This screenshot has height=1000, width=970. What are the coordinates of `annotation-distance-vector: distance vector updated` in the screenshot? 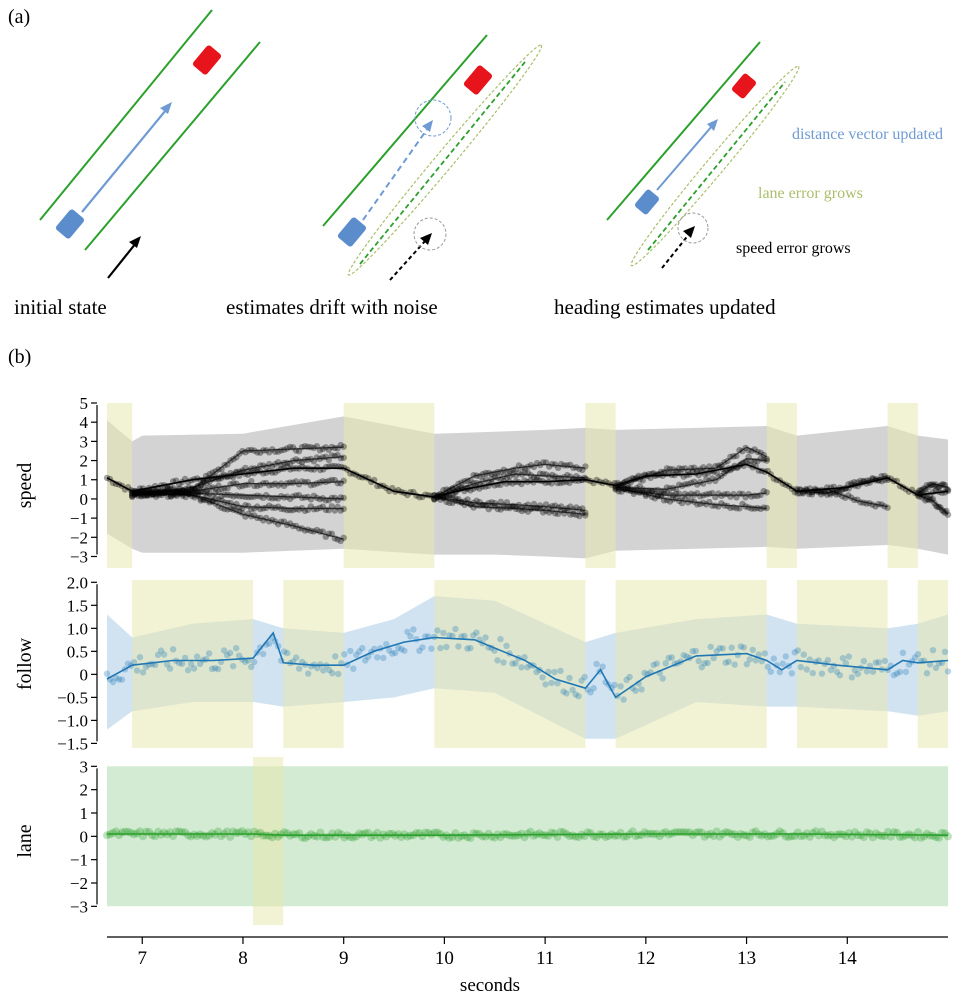 It's located at (868, 134).